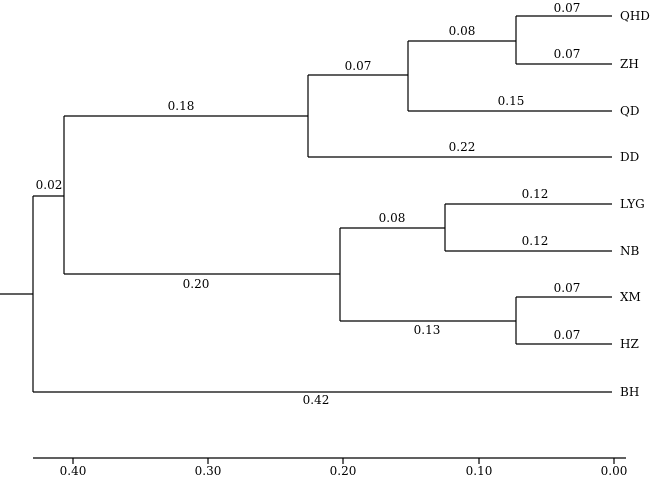  Describe the element at coordinates (49, 185) in the screenshot. I see `branch-length-ingroup: 0.02` at that location.